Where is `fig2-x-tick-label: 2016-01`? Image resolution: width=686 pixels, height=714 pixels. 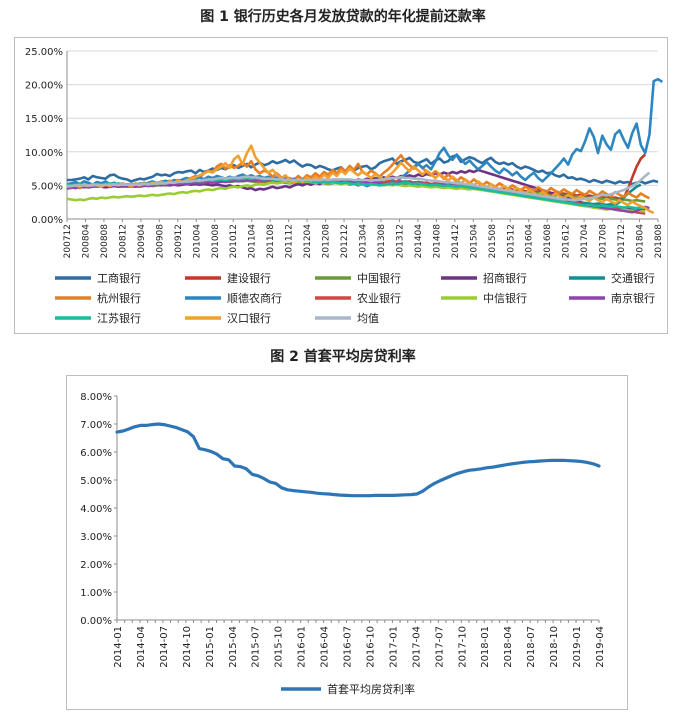 fig2-x-tick-label: 2016-01 is located at coordinates (302, 647).